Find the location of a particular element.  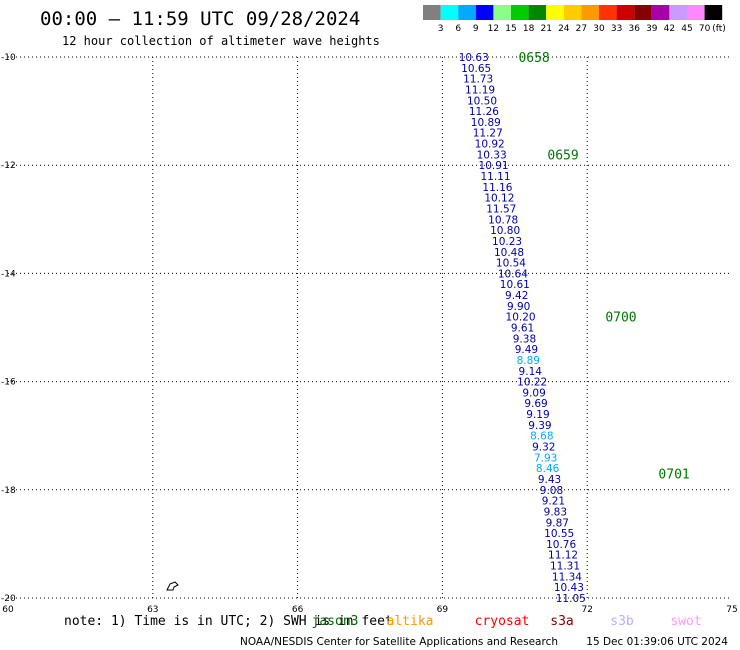

satellite-altika: altika is located at coordinates (410, 621).